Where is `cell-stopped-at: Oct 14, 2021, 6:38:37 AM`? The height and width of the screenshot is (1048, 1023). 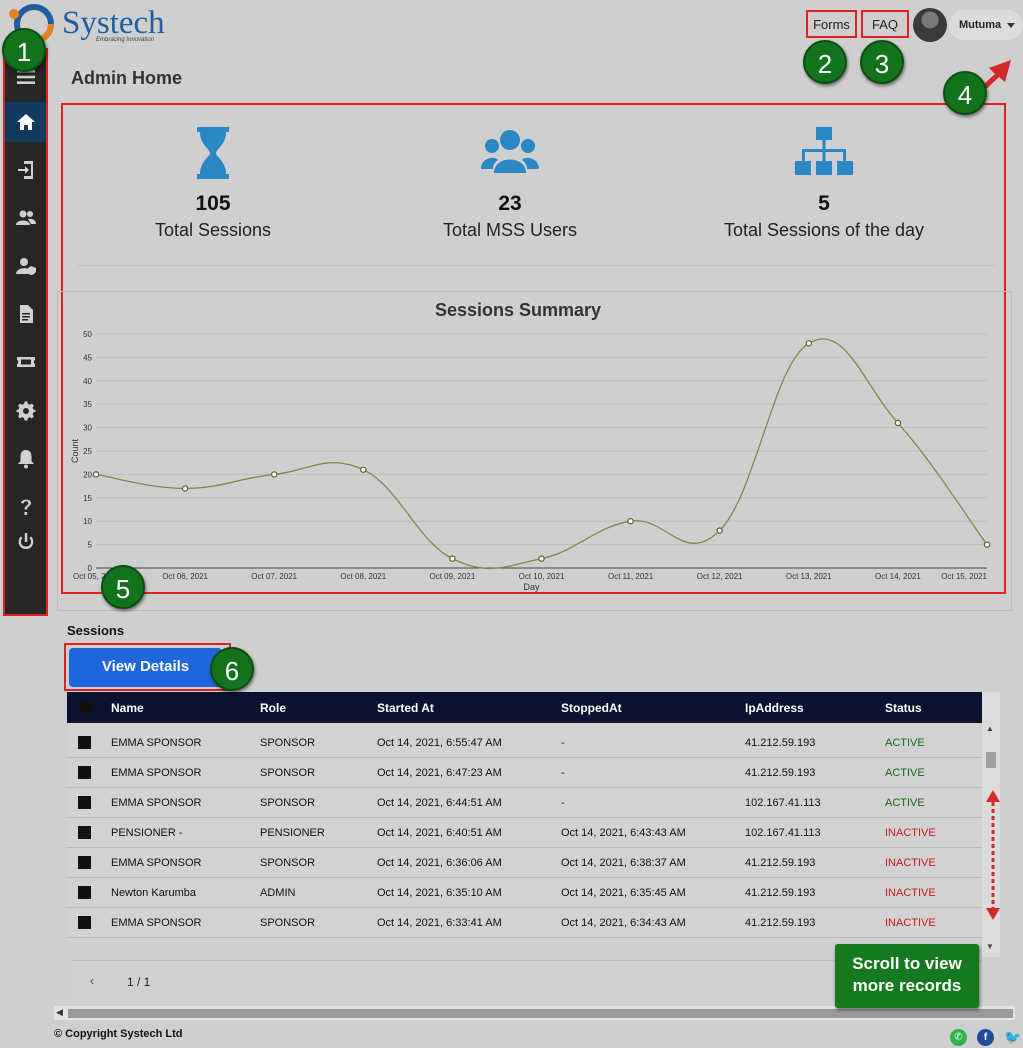 cell-stopped-at: Oct 14, 2021, 6:38:37 AM is located at coordinates (623, 863).